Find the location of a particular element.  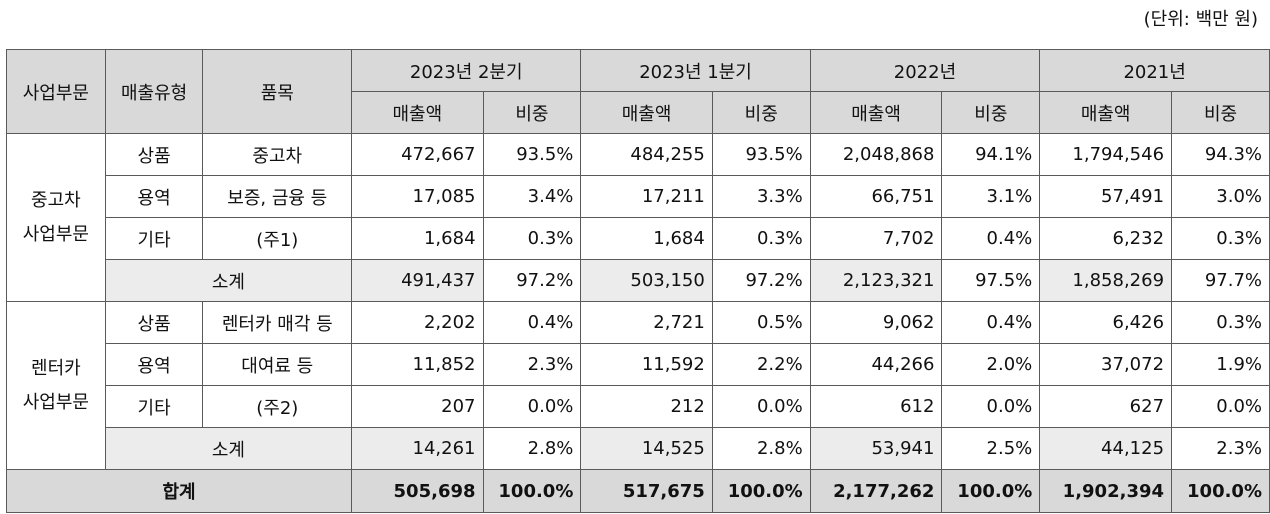

sales-amount-cell: 2,721 is located at coordinates (646, 322).